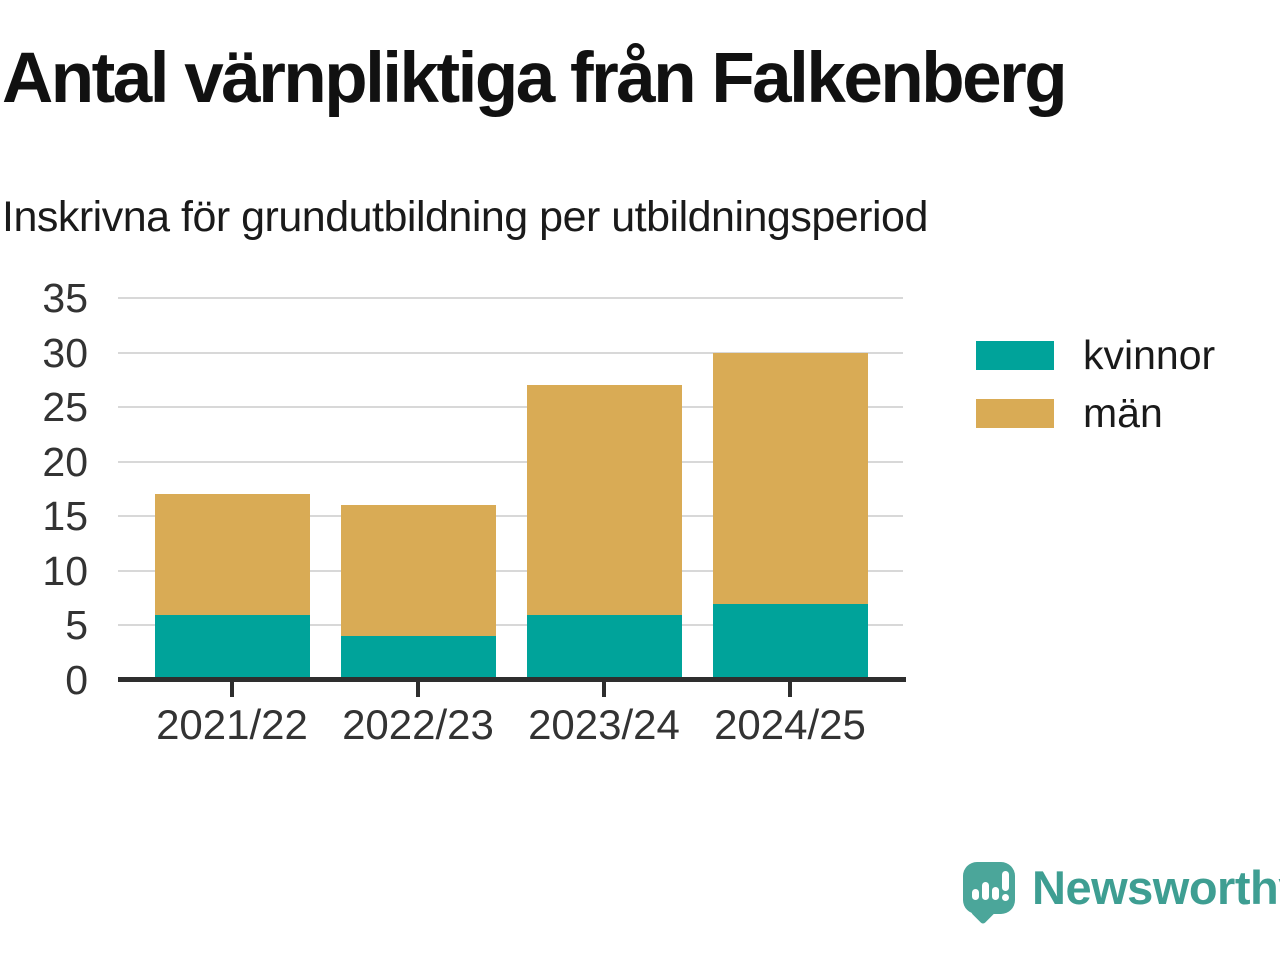 This screenshot has height=960, width=1280. What do you see at coordinates (65, 407) in the screenshot?
I see `y-tick-label-25: 25` at bounding box center [65, 407].